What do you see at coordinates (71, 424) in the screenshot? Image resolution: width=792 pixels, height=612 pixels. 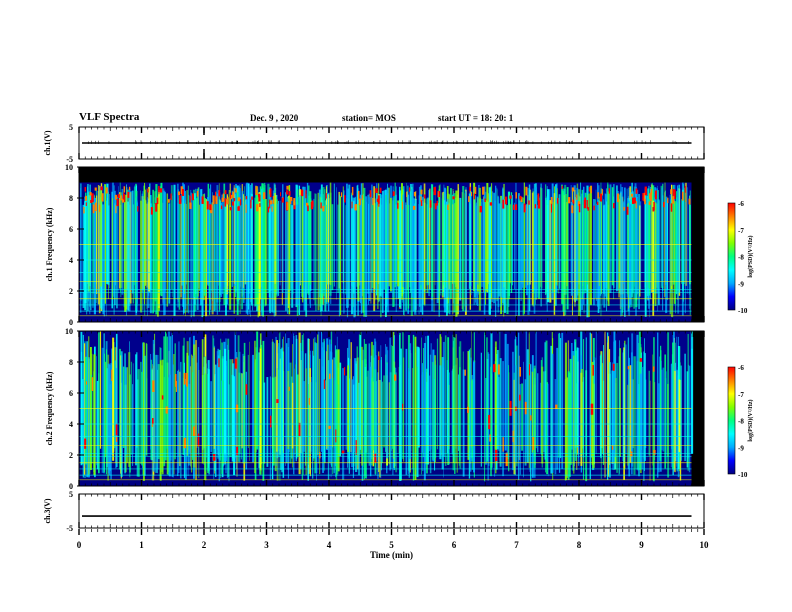 I see `ch2-spectrogram-ytick-label: 4` at bounding box center [71, 424].